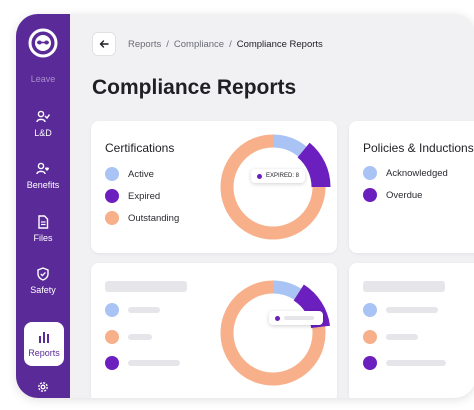 Image resolution: width=474 pixels, height=410 pixels. Describe the element at coordinates (314, 165) in the screenshot. I see `donut-segment-expired` at that location.